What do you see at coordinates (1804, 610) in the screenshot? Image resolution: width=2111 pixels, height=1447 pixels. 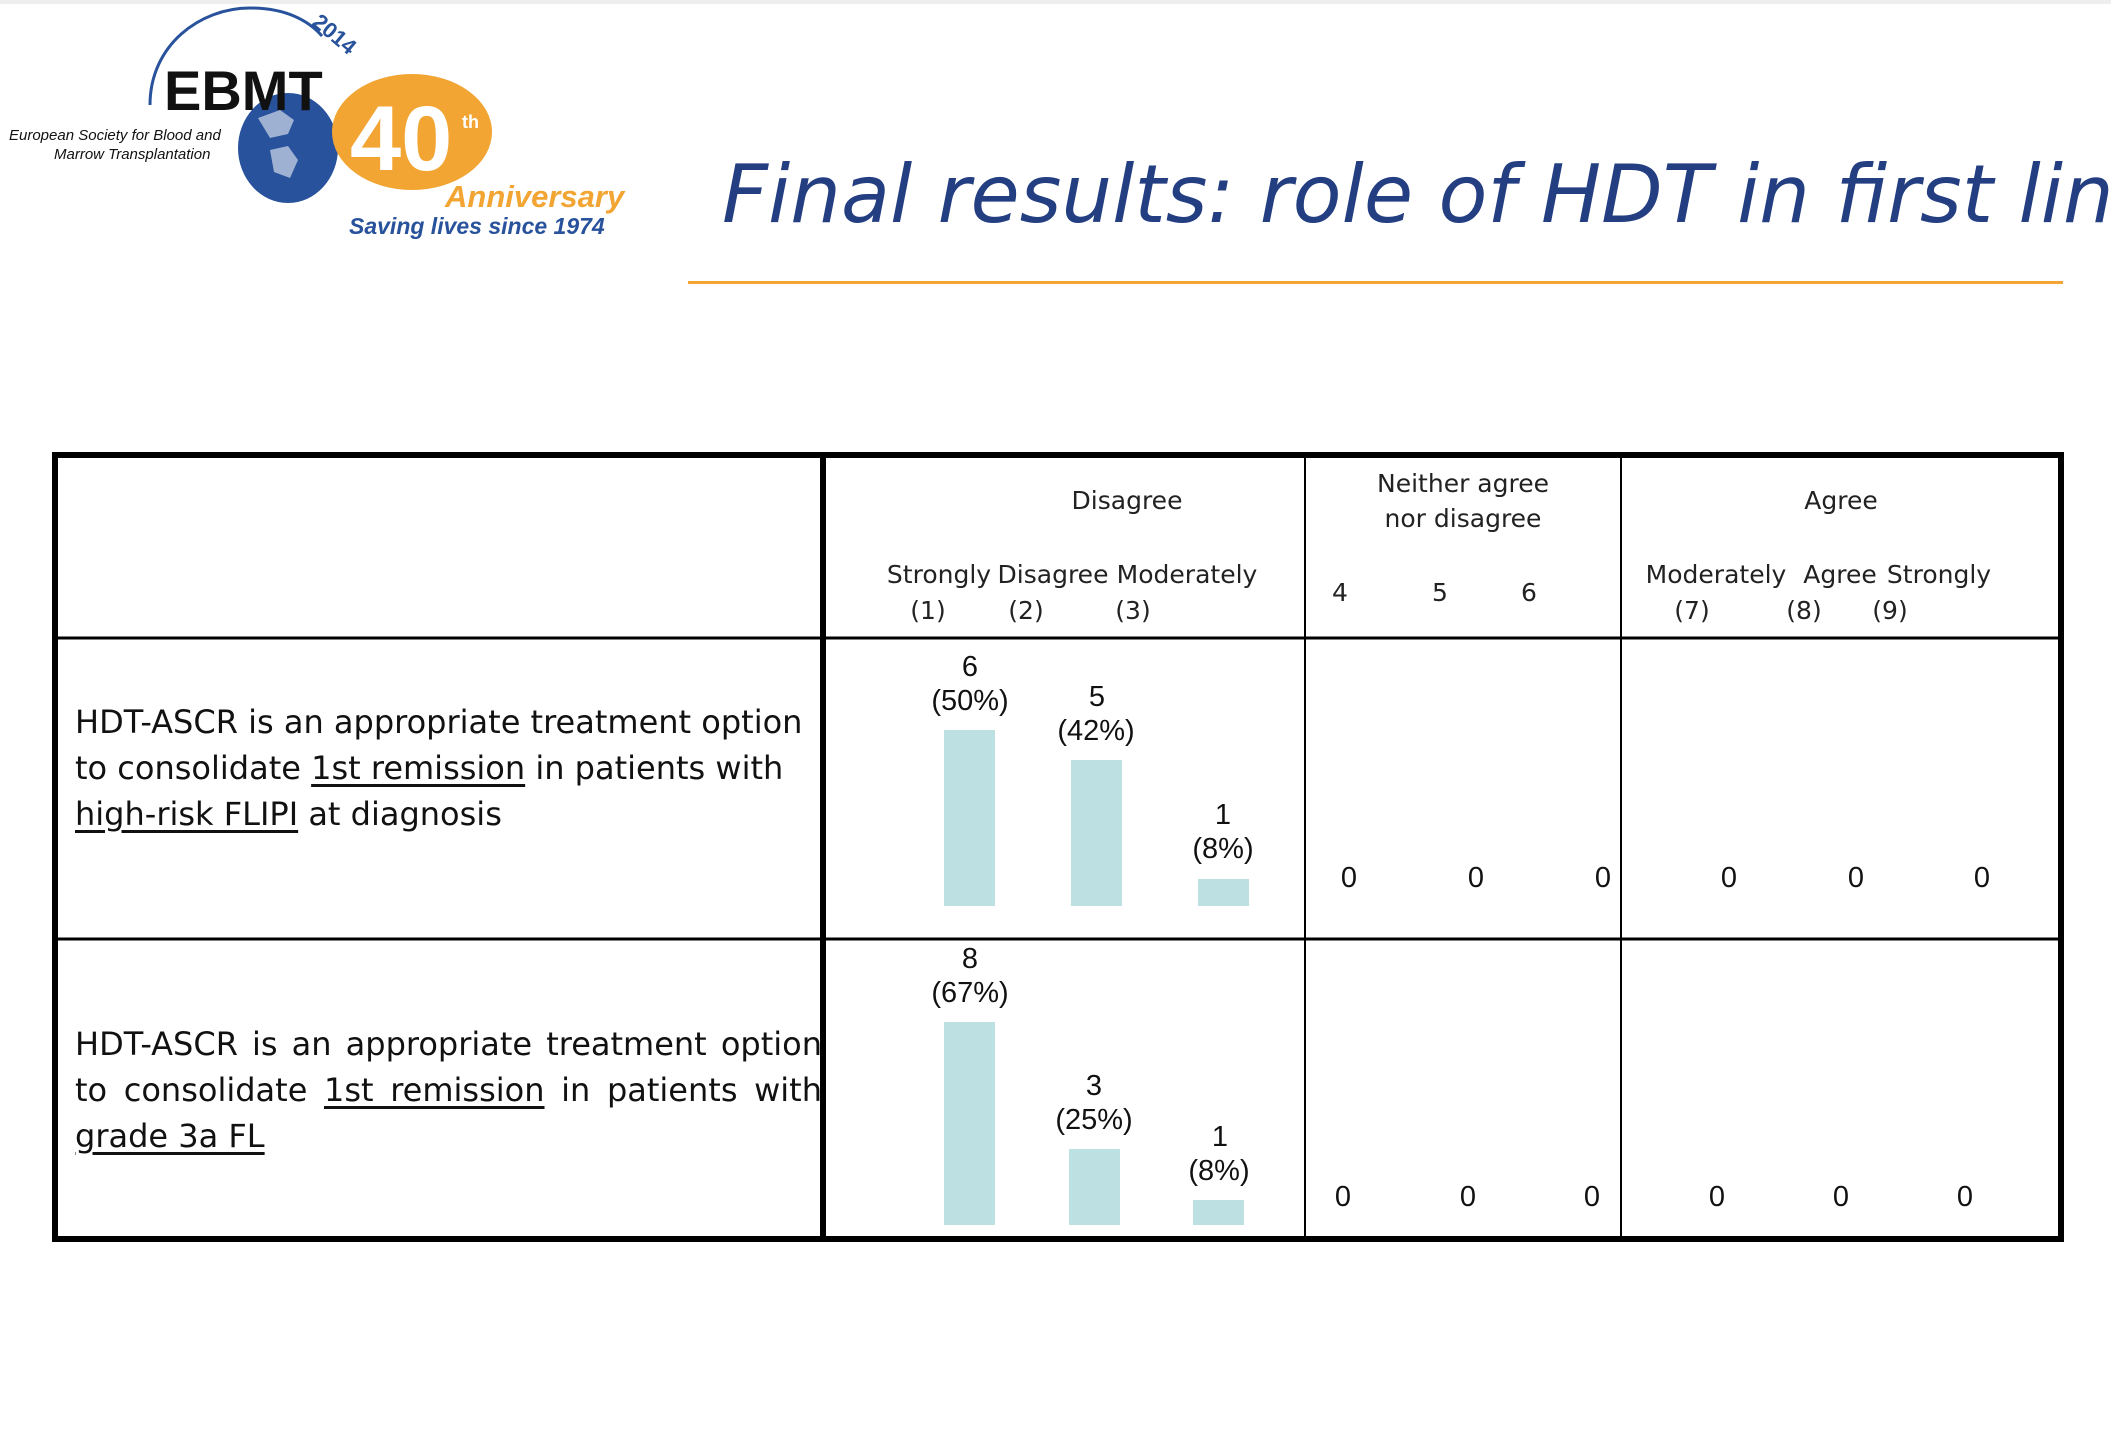 I see `header-col-8-code: (8)` at bounding box center [1804, 610].